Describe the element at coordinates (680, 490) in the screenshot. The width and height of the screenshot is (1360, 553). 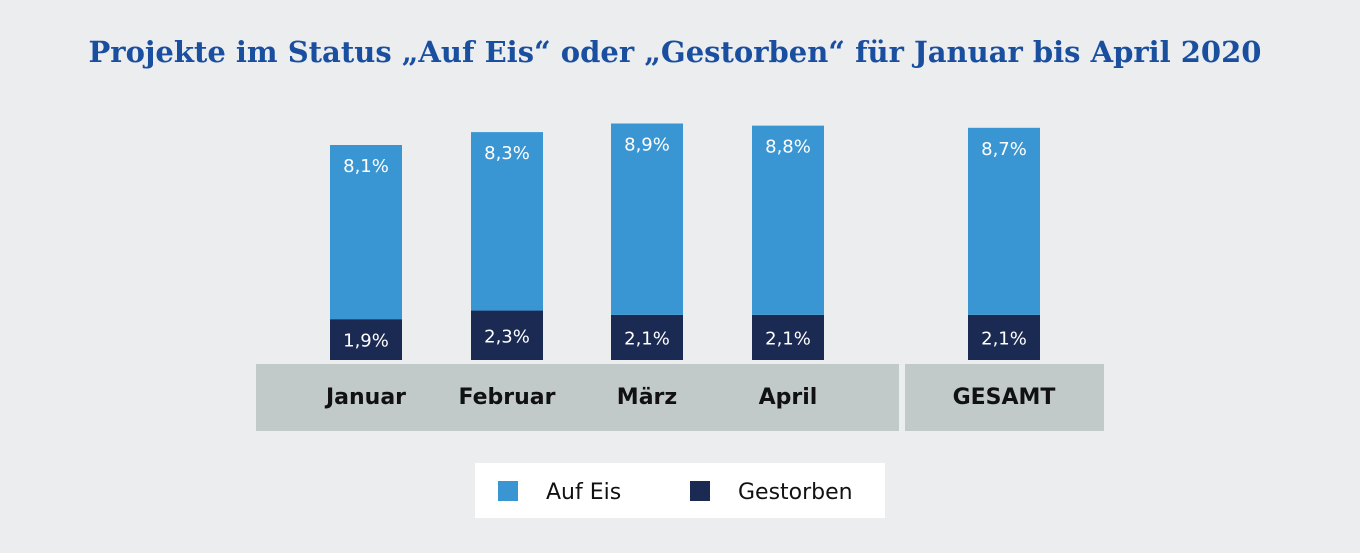
I see `legend-box` at that location.